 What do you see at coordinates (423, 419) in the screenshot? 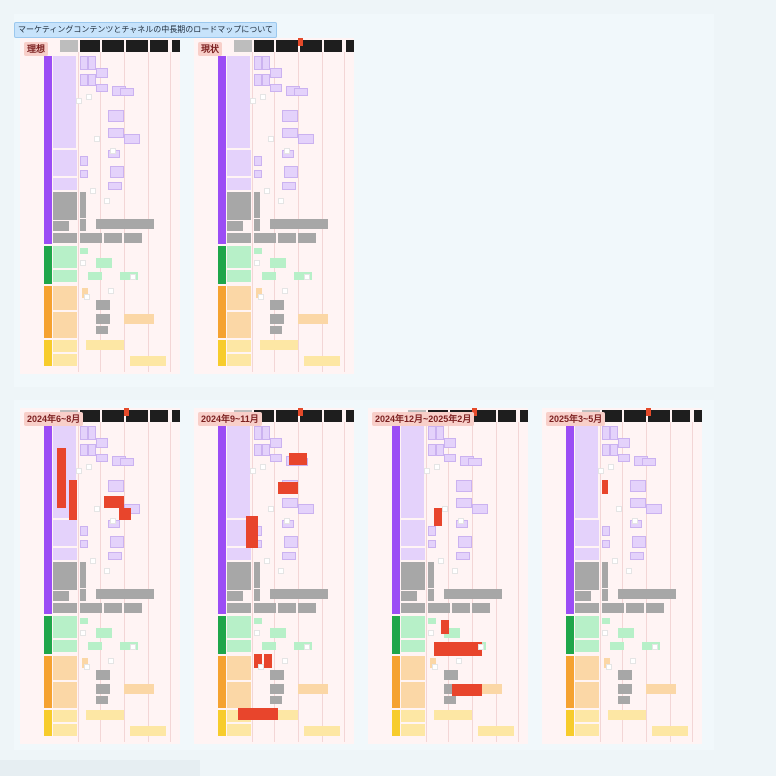
I see `frame-label-p3: 2024年12月~2025年2月` at bounding box center [423, 419].